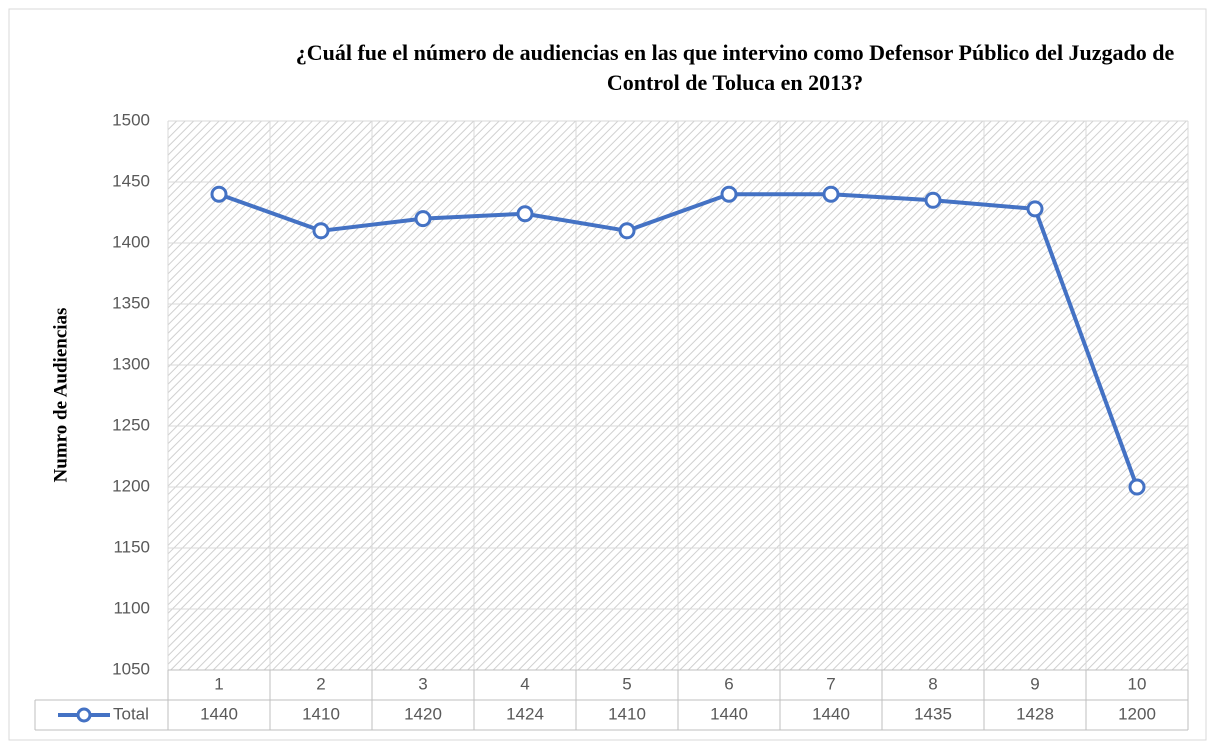 Image resolution: width=1215 pixels, height=747 pixels. I want to click on table-value: 1435, so click(933, 713).